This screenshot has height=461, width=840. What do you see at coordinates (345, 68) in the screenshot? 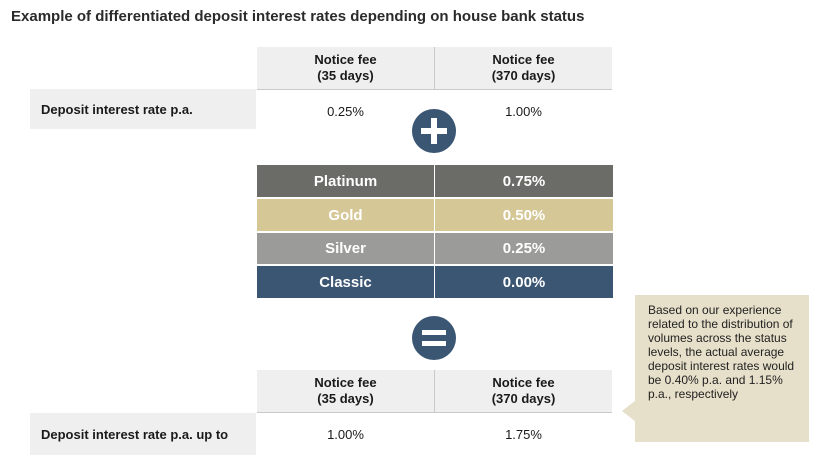
I see `top-header-35-days: Notice fee (35 days)` at bounding box center [345, 68].